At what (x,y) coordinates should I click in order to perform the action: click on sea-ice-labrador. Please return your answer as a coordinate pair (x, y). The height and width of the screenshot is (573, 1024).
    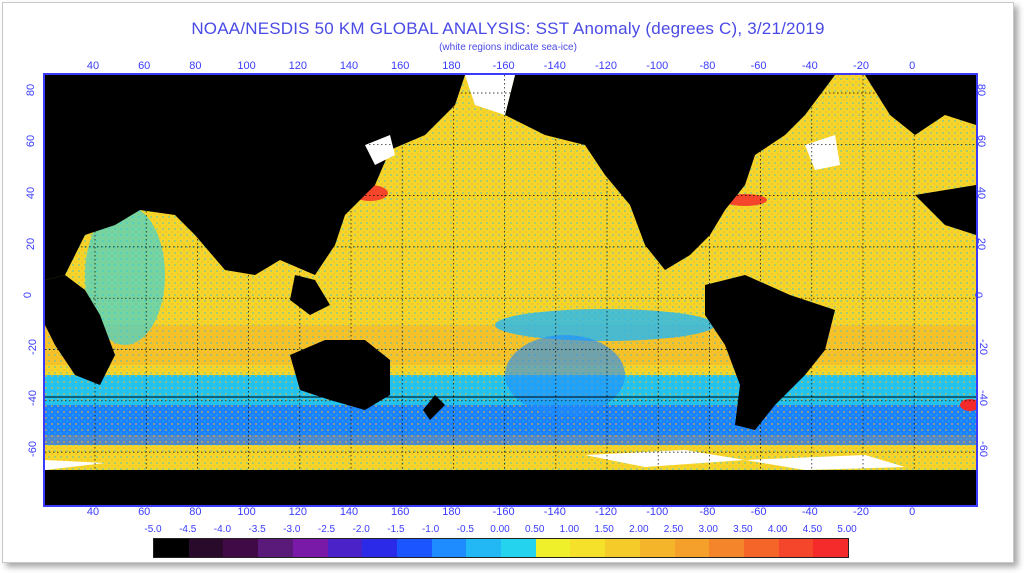
    Looking at the image, I should click on (822, 152).